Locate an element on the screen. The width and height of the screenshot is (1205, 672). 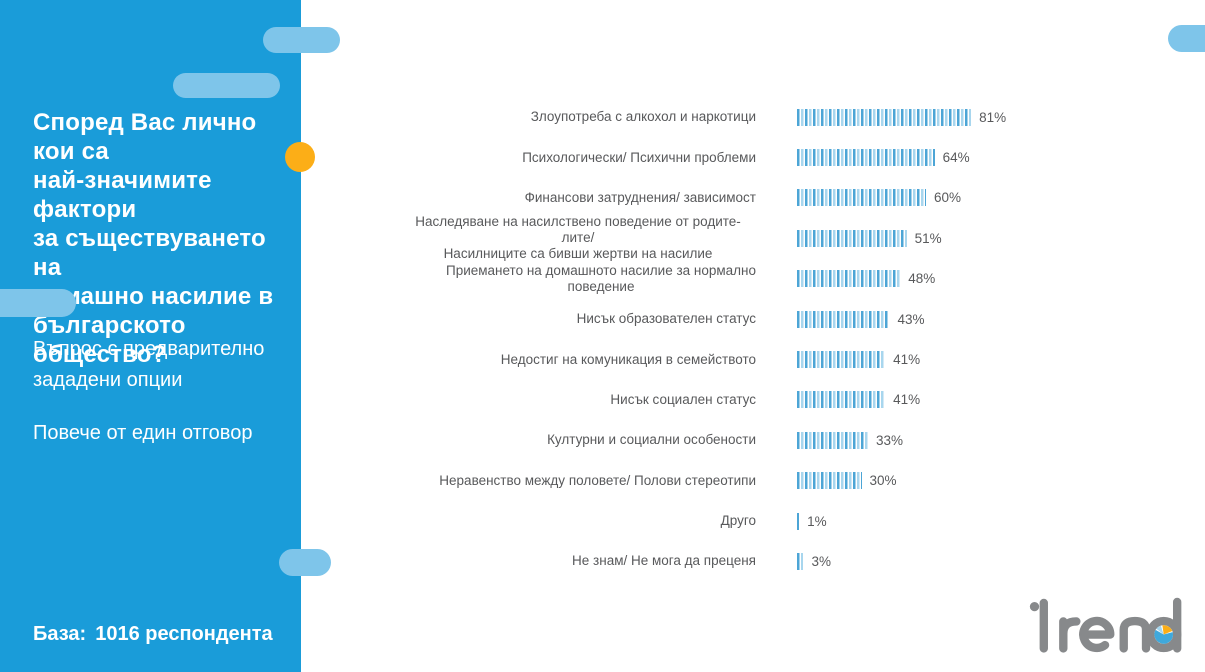
logo-pie-chart-icon is located at coordinates (1163, 634).